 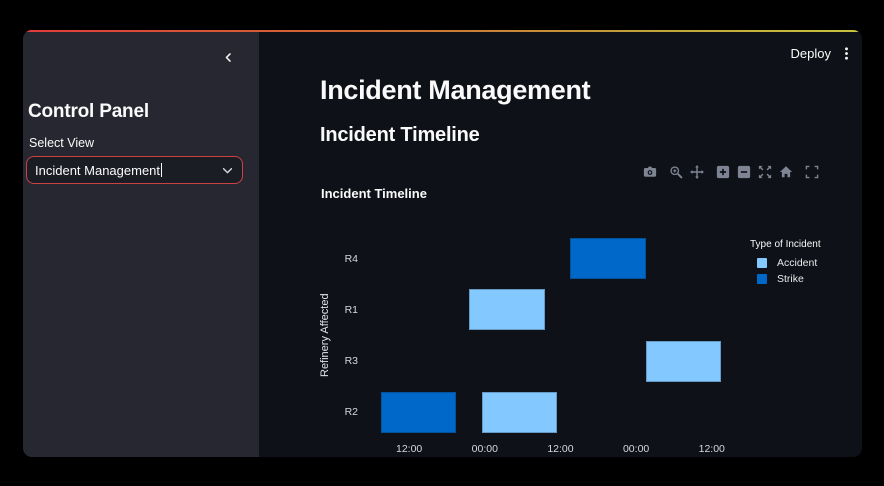 I want to click on y-tick-label: R4, so click(x=351, y=258).